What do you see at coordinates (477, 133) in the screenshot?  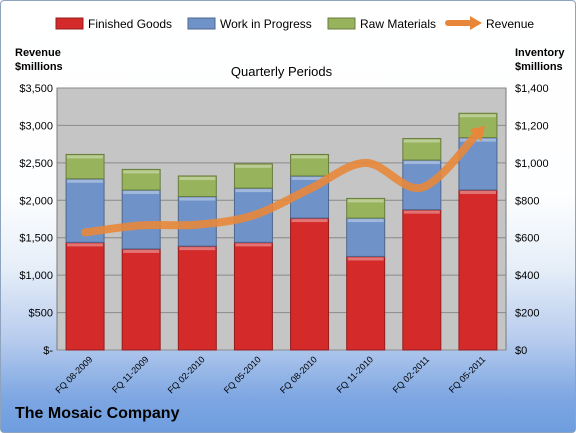 I see `revenue-arrowhead` at bounding box center [477, 133].